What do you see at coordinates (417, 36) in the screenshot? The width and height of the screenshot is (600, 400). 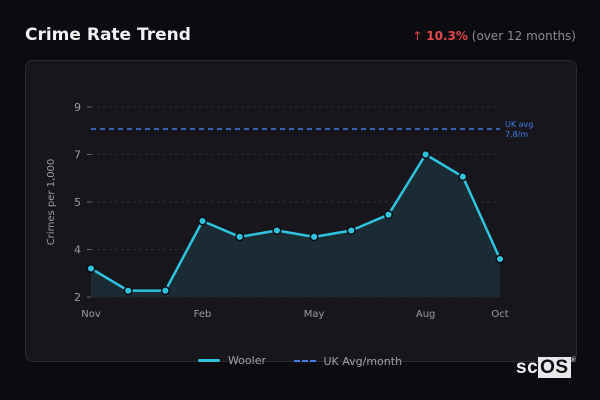 I see `arrow-up-icon: ↑` at bounding box center [417, 36].